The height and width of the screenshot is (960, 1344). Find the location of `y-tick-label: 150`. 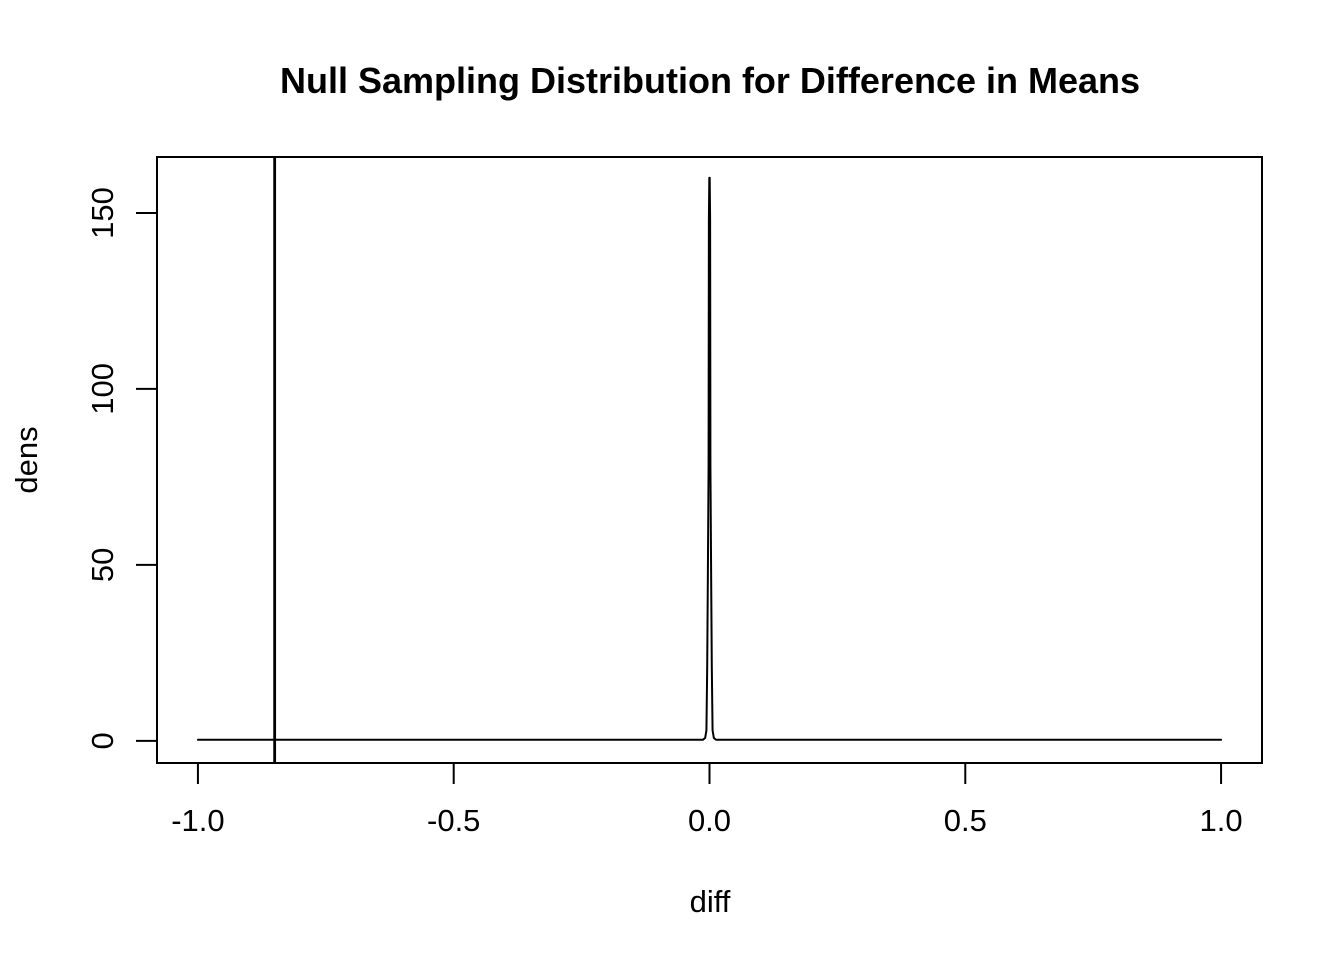

y-tick-label: 150 is located at coordinates (102, 213).